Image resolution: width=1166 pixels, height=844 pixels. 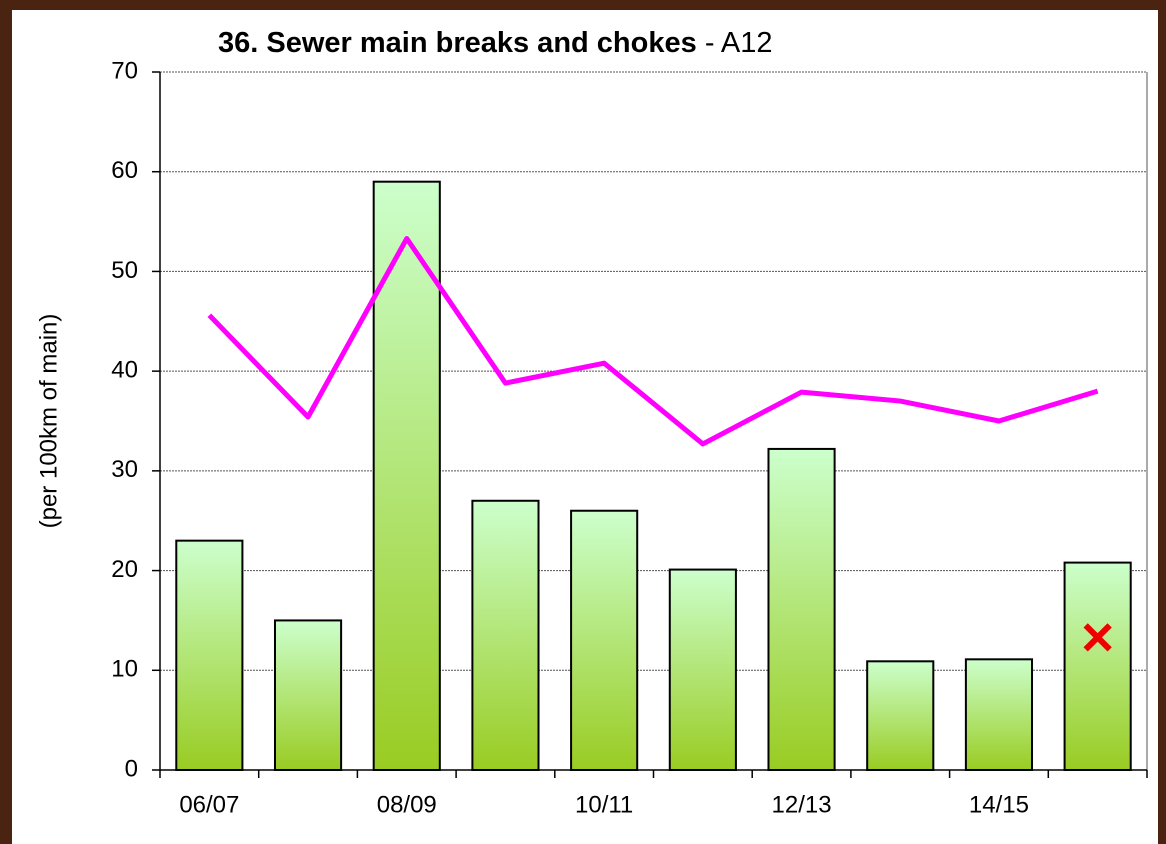 What do you see at coordinates (124, 170) in the screenshot?
I see `y-tick-label: 60` at bounding box center [124, 170].